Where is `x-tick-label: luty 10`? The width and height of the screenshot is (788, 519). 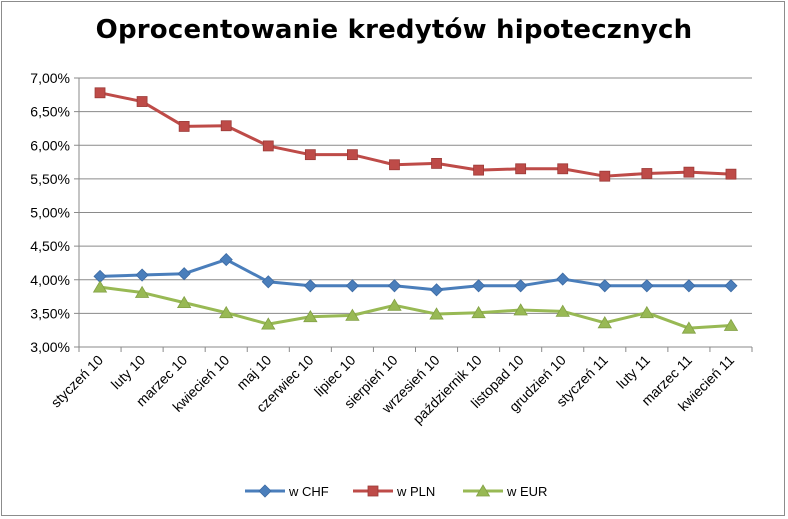 x-tick-label: luty 10 is located at coordinates (128, 372).